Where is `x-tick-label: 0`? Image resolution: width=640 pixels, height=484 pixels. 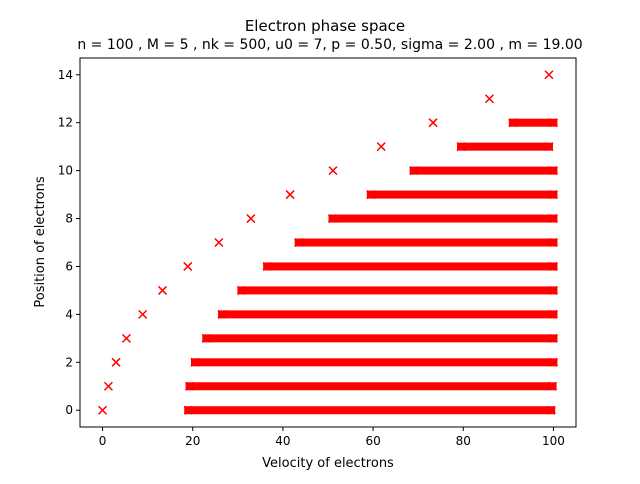
x-tick-label: 0 is located at coordinates (103, 441).